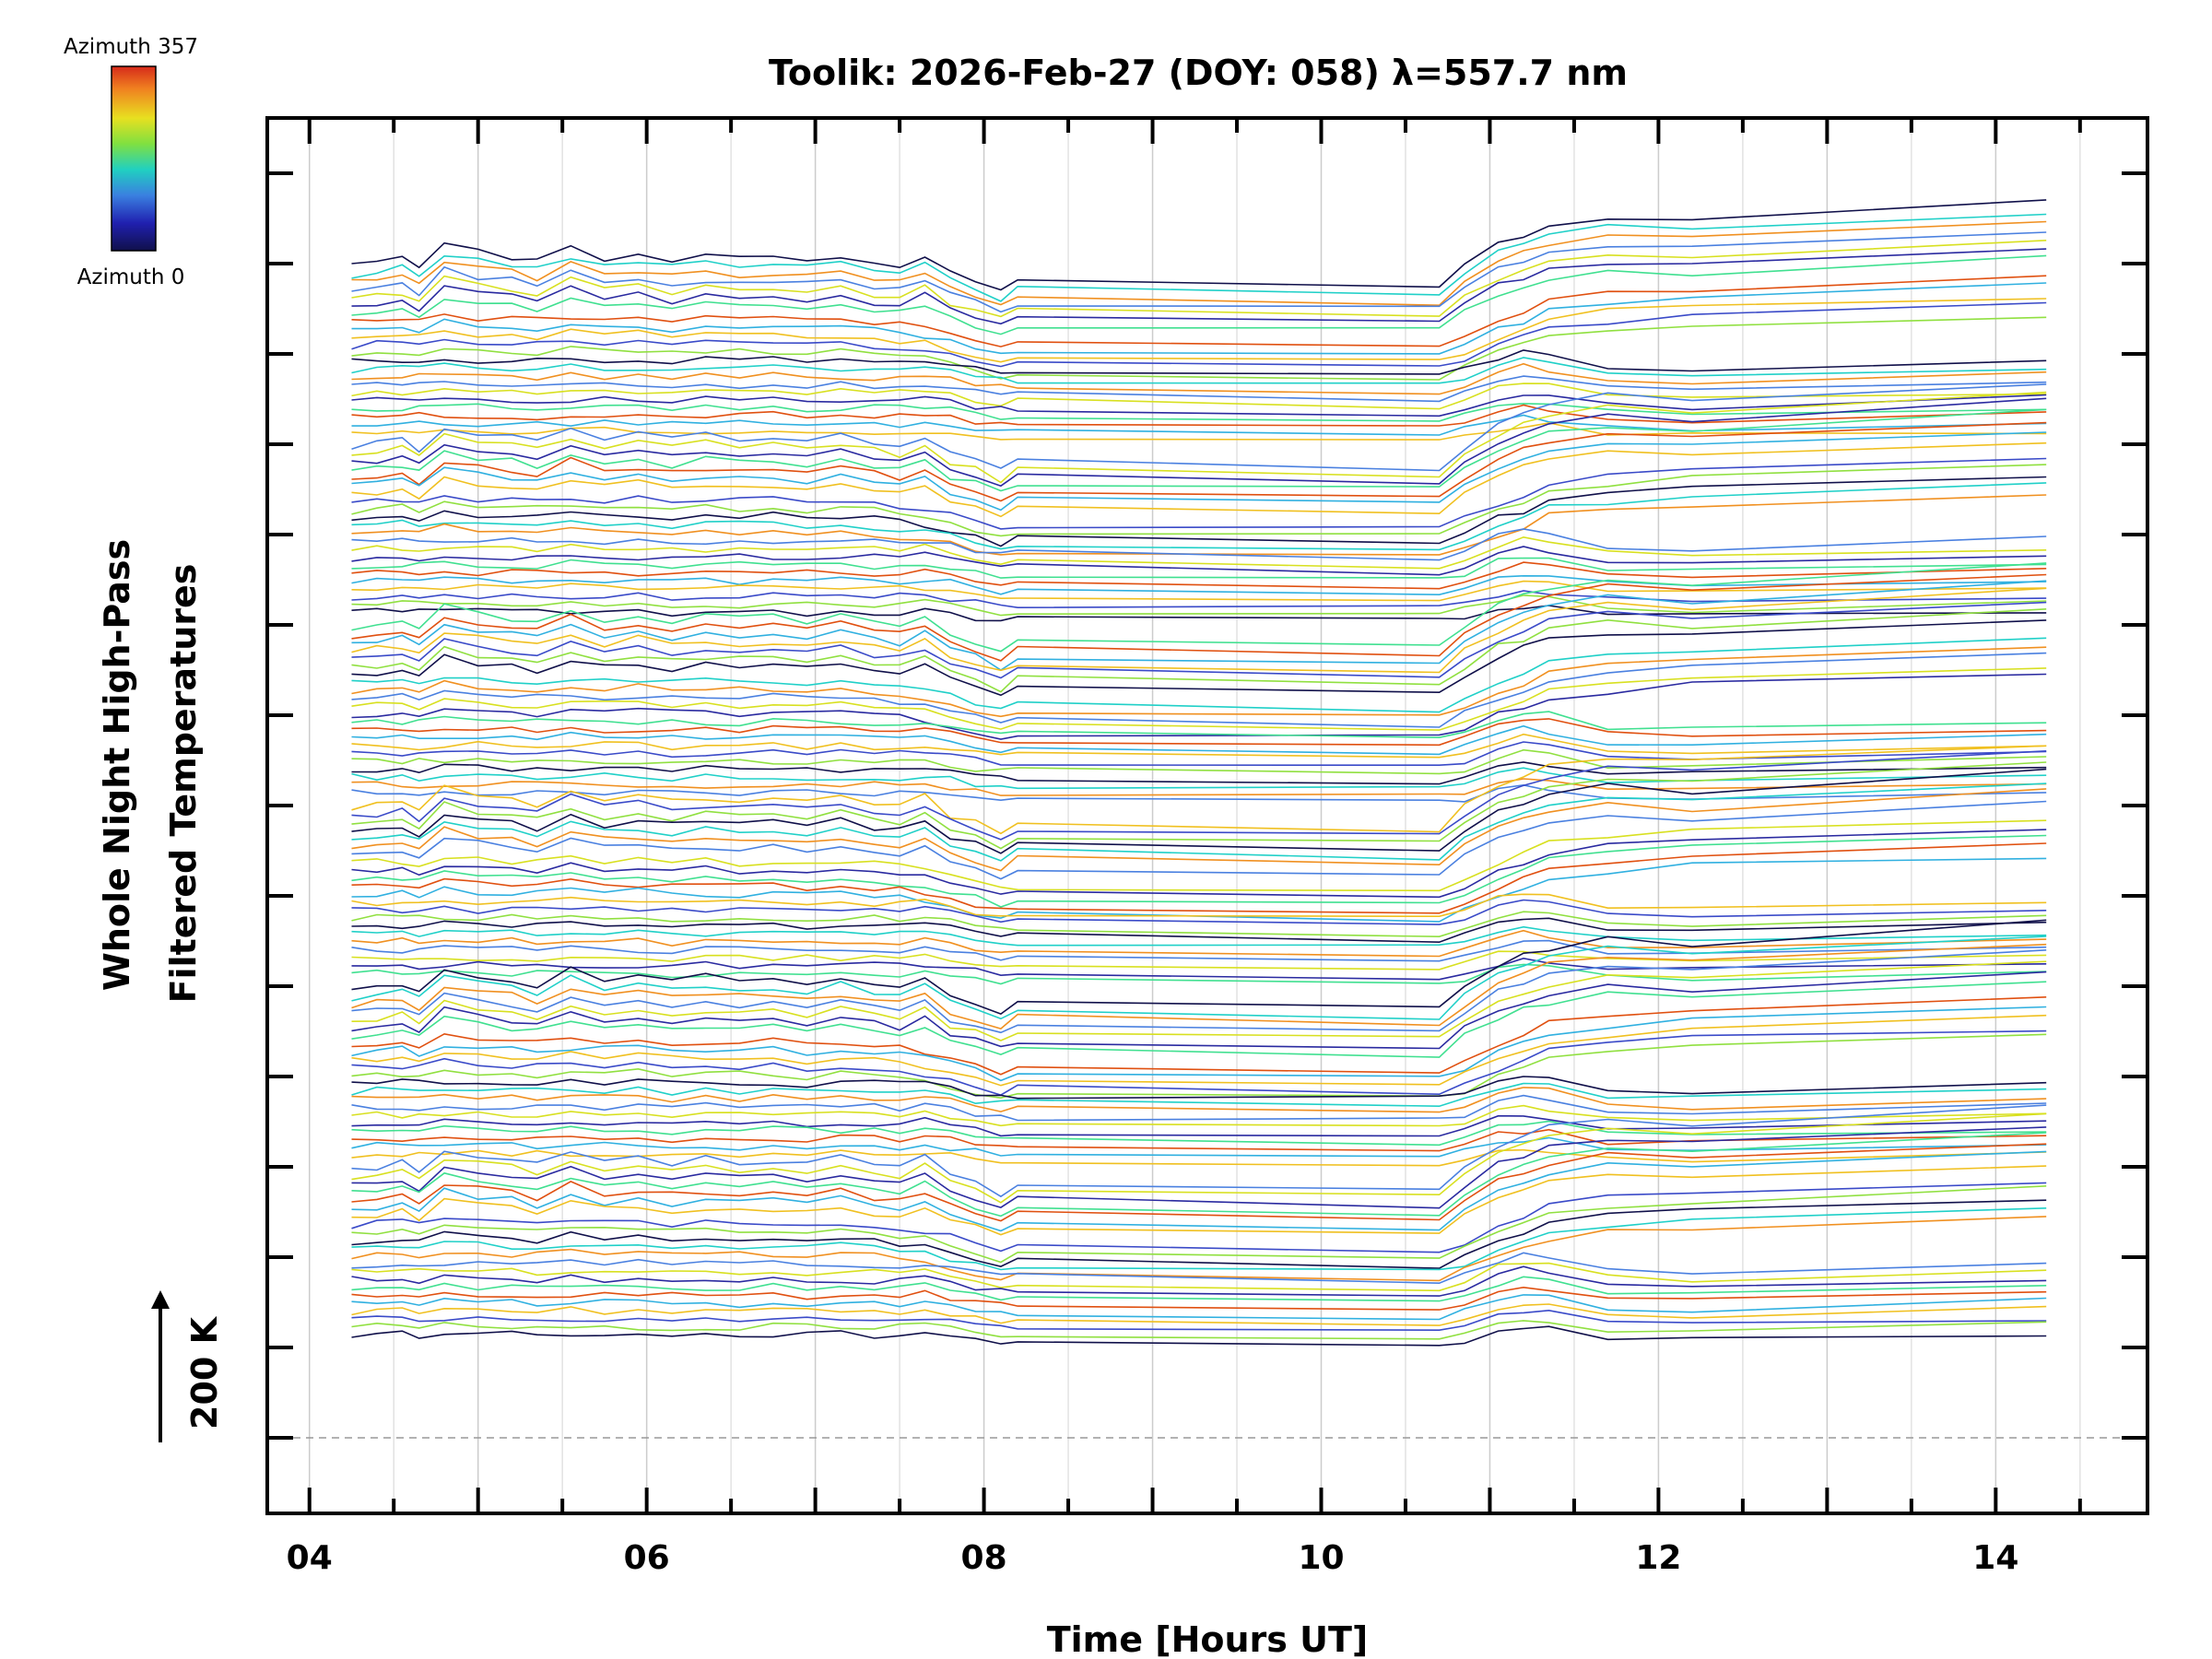 This screenshot has height=1659, width=2212. What do you see at coordinates (310, 1558) in the screenshot?
I see `x-tick-label: 04` at bounding box center [310, 1558].